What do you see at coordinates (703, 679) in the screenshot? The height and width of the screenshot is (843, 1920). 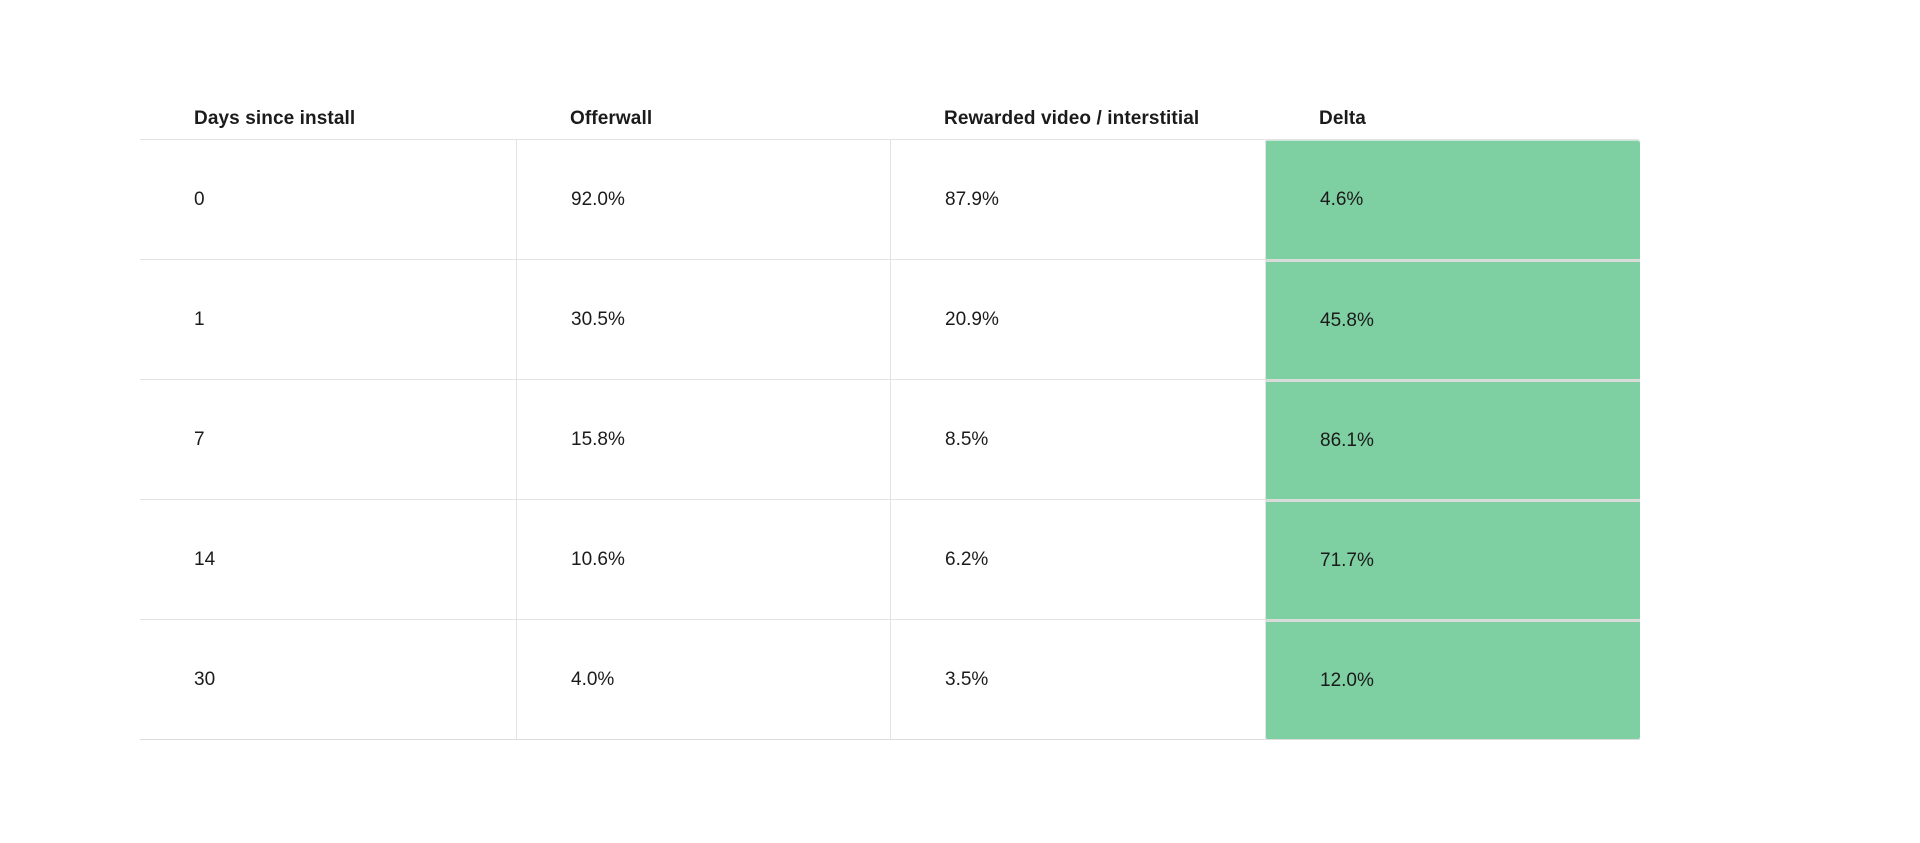 I see `cell-offerwall: 4.0%` at bounding box center [703, 679].